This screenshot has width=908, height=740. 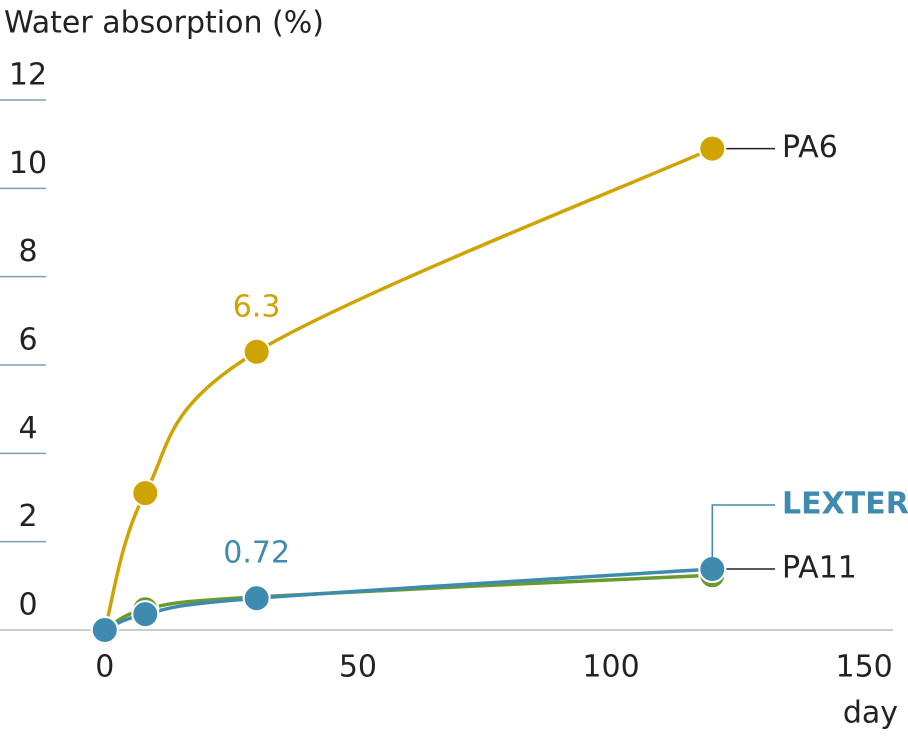 I want to click on y-tick-label: 4, so click(x=27, y=428).